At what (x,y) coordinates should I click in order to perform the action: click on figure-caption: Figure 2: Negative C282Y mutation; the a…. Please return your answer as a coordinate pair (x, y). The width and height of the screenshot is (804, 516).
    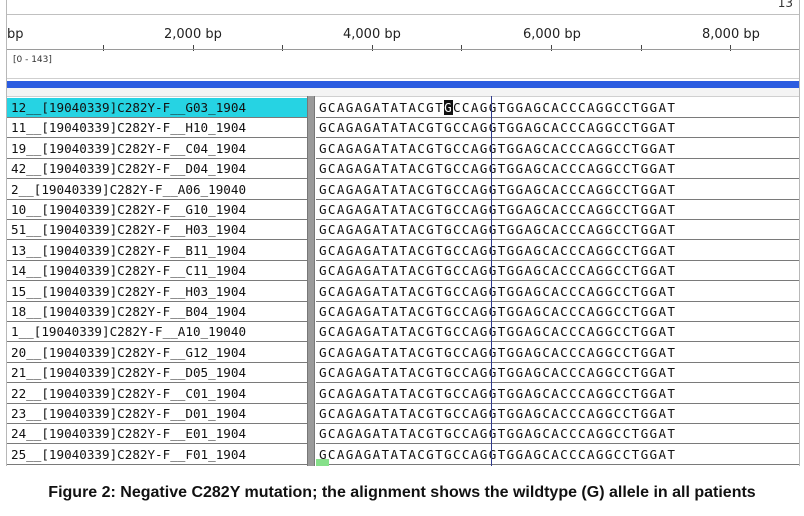
    Looking at the image, I should click on (402, 492).